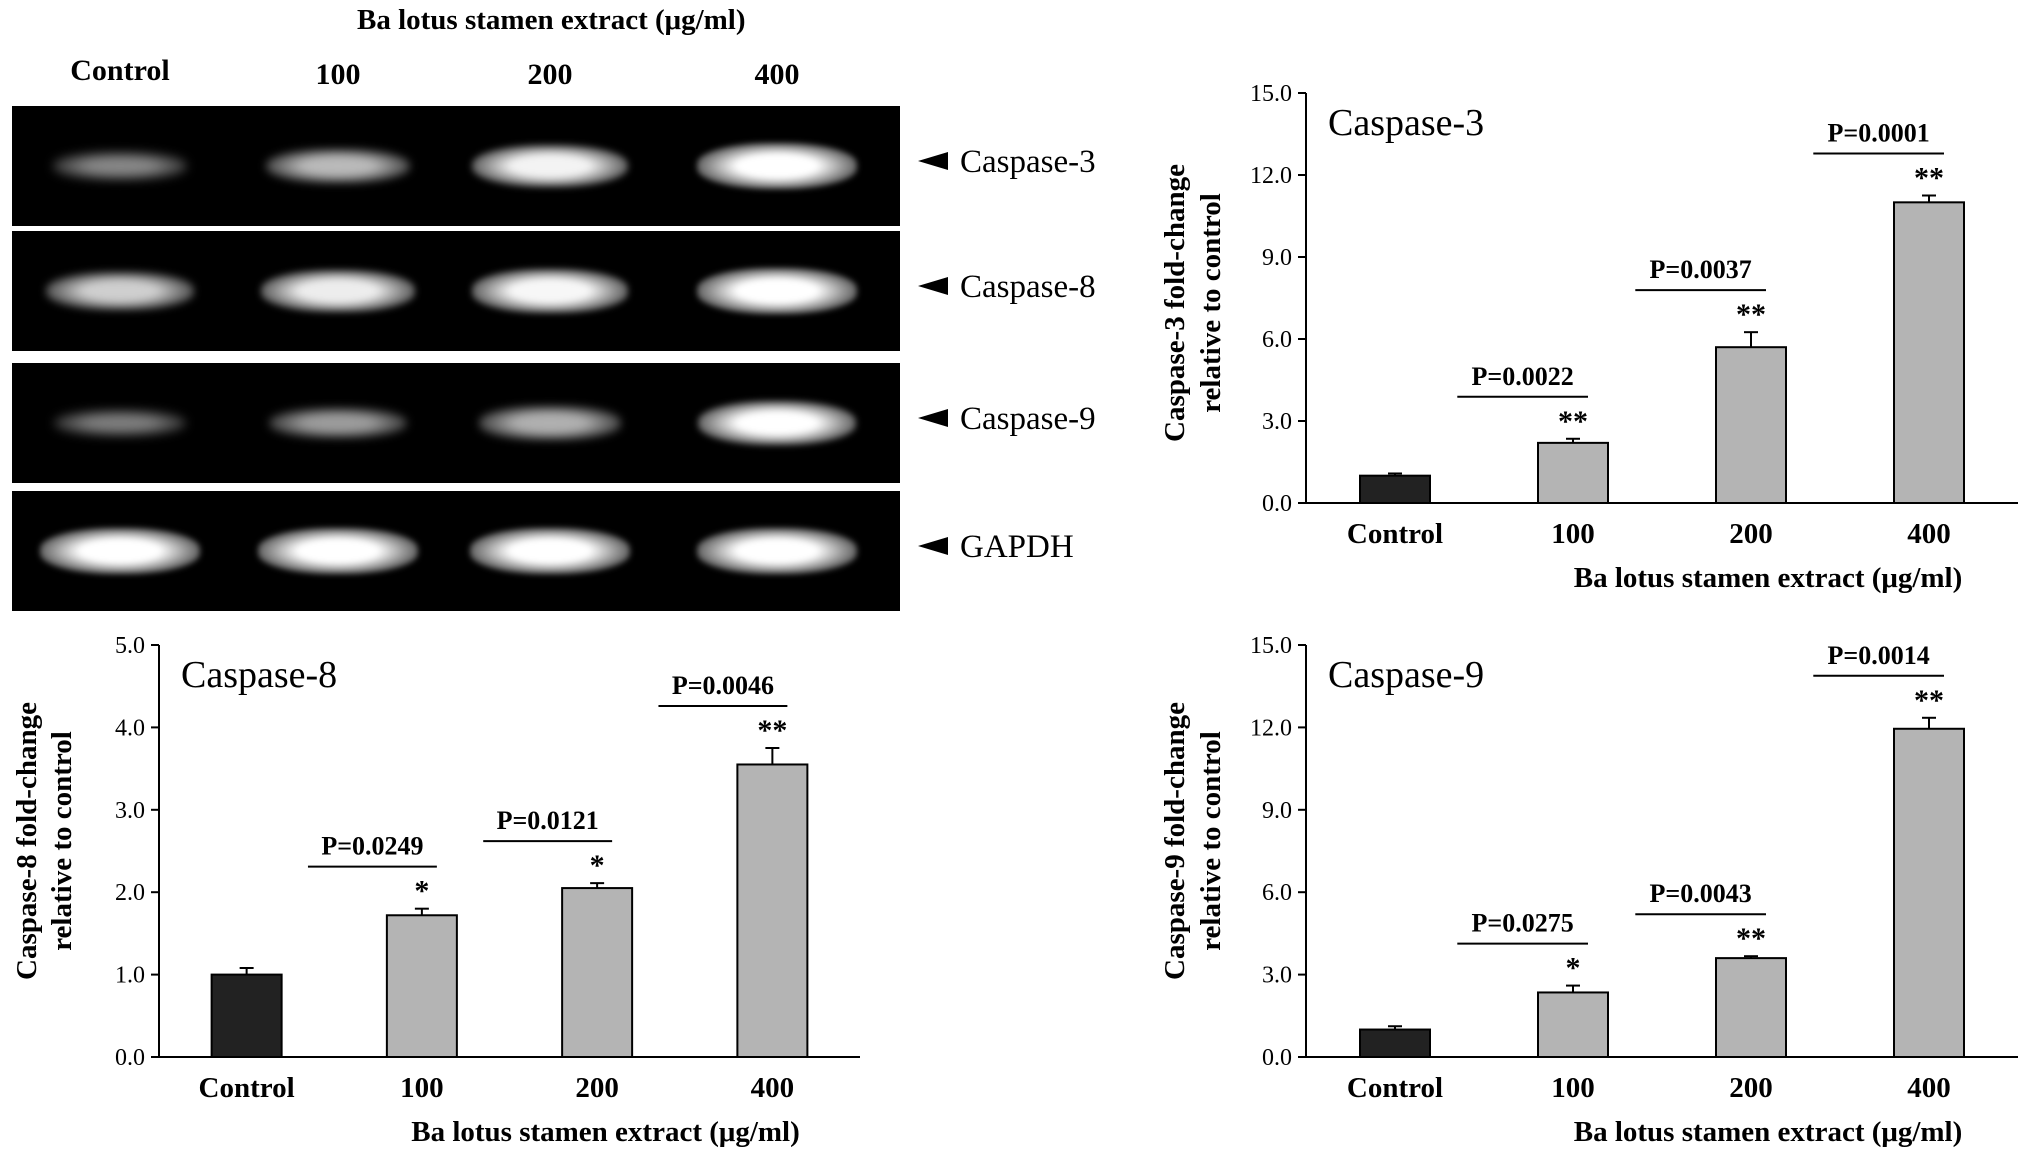 Image resolution: width=2031 pixels, height=1156 pixels. I want to click on gel-title: Ba lotus stamen extract (μg/ml), so click(551, 20).